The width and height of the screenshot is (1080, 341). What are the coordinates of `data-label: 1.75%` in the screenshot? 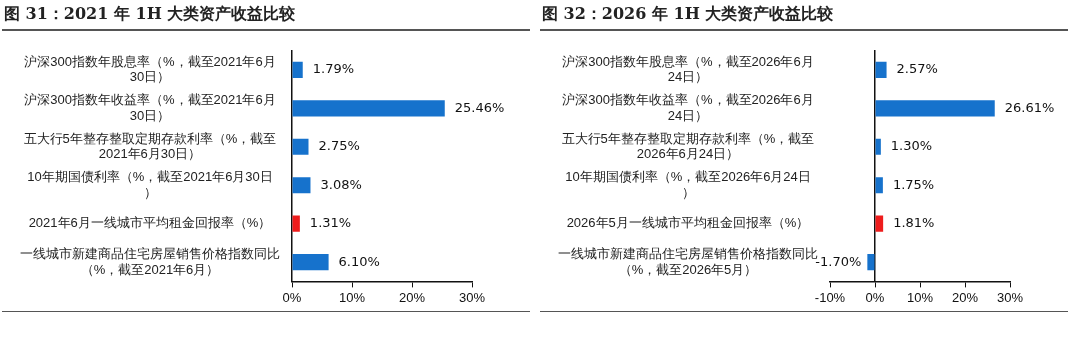 It's located at (913, 184).